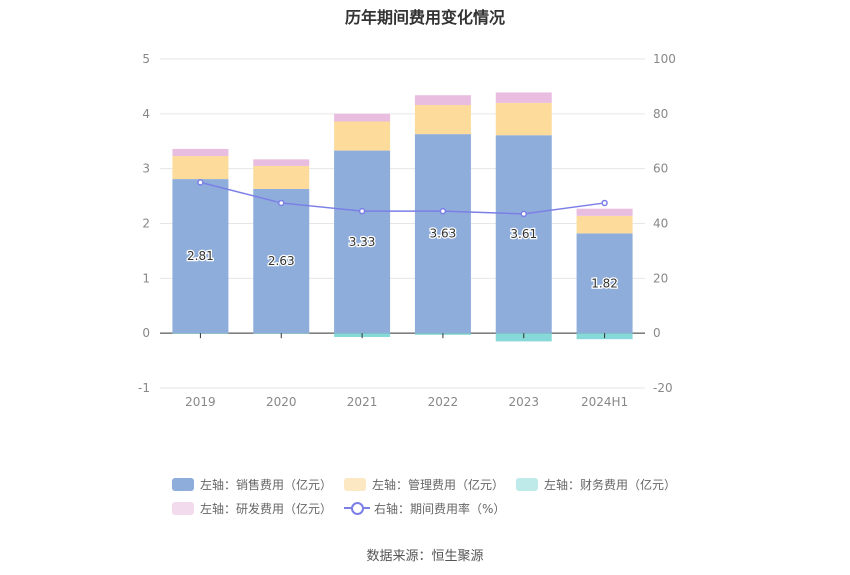  I want to click on right-tick-label: 40, so click(660, 224).